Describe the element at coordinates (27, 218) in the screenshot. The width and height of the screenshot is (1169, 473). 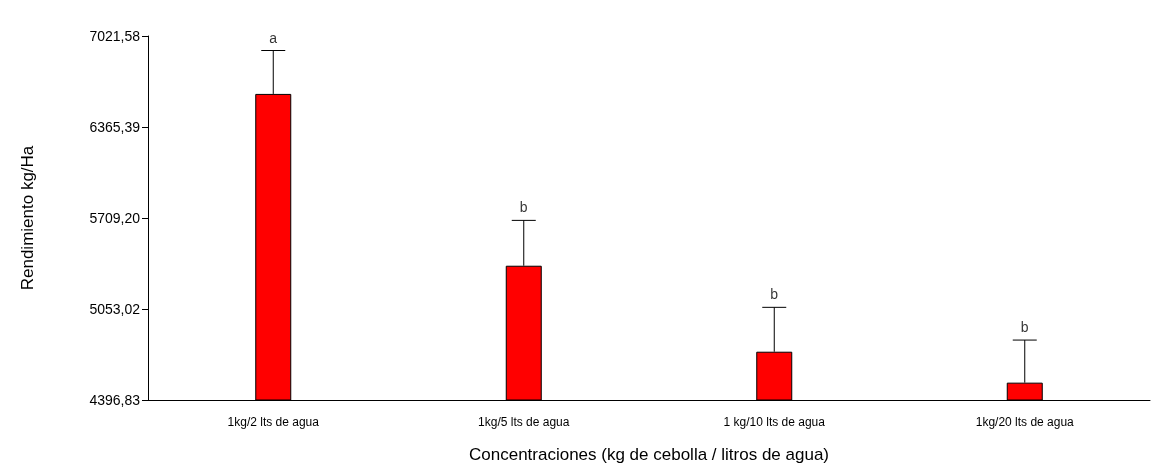
I see `y-axis-title: Rendimiento kg/Ha` at that location.